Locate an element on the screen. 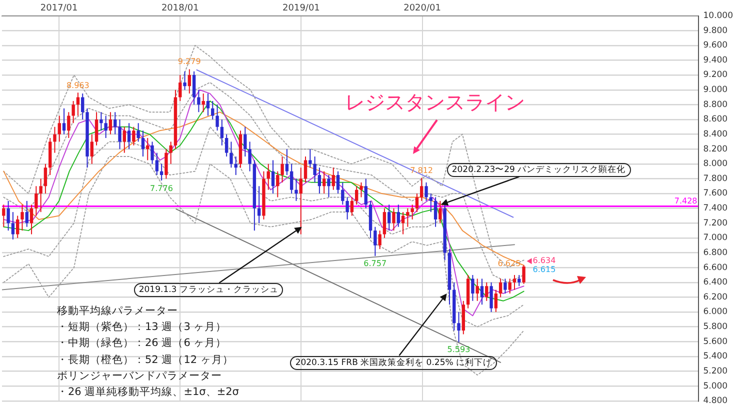 This screenshot has height=411, width=740. ref-line-label: 7.428 is located at coordinates (686, 201).